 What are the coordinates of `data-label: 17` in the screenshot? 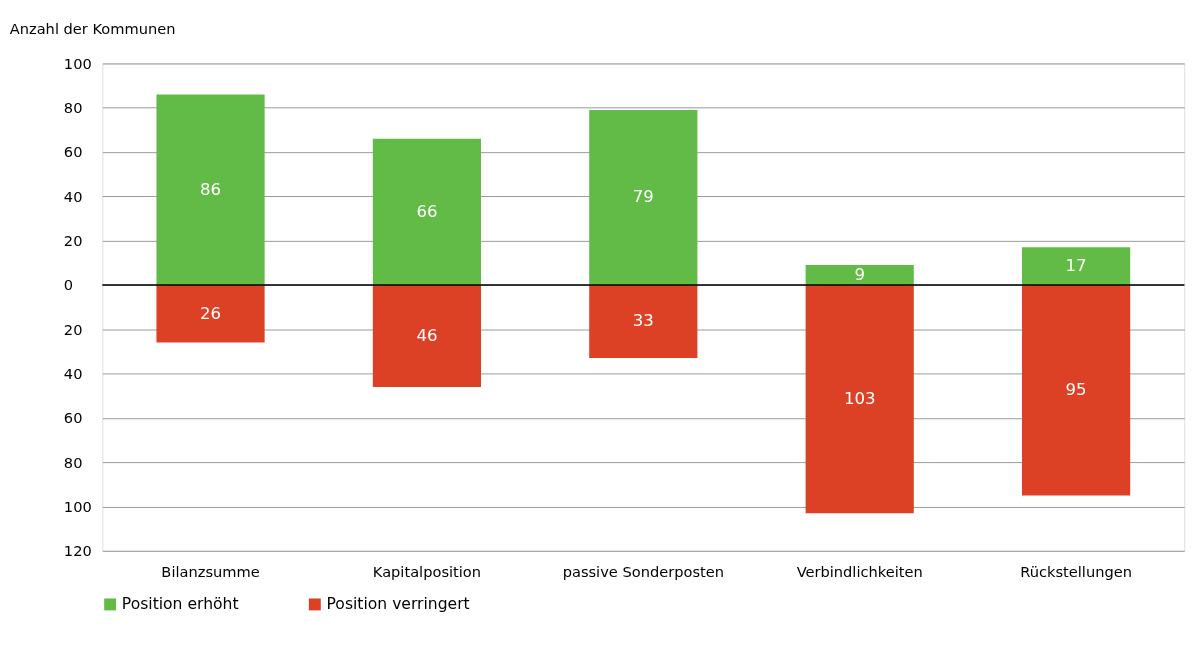 It's located at (1076, 266).